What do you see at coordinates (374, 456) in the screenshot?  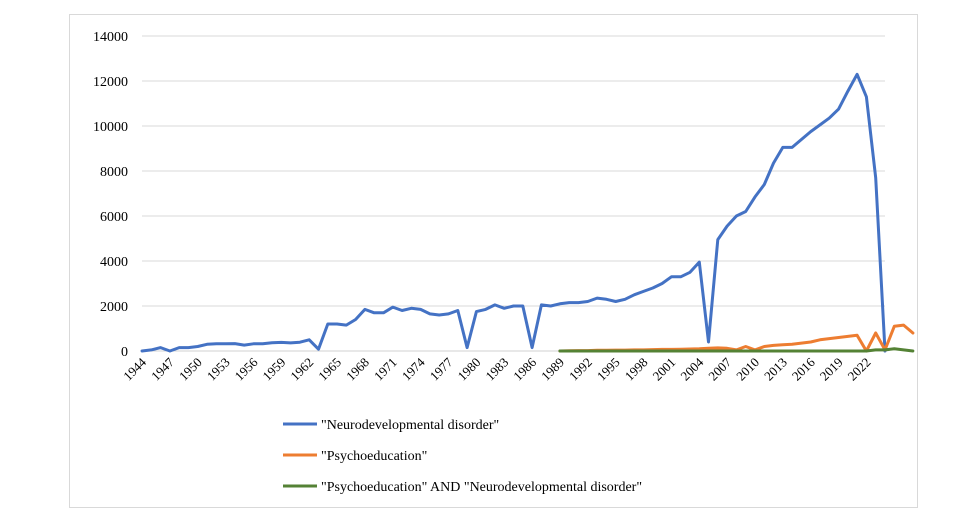 I see `legend-label-2: "Psychoeducation"` at bounding box center [374, 456].